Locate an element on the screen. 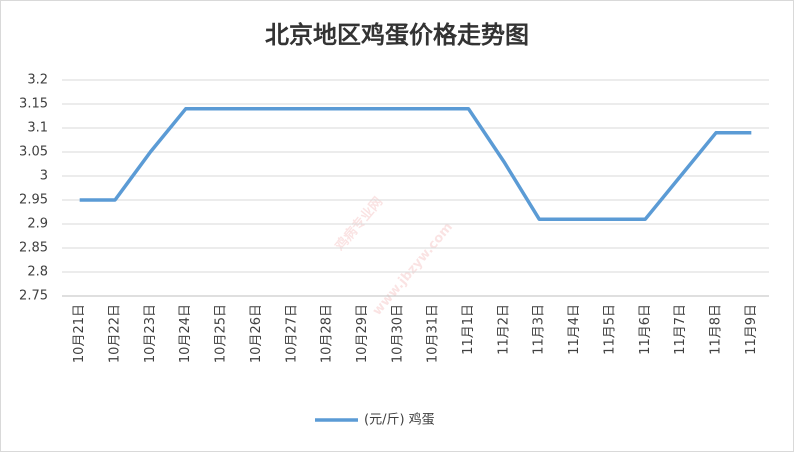  x-tick-label: 10月22日 is located at coordinates (115, 333).